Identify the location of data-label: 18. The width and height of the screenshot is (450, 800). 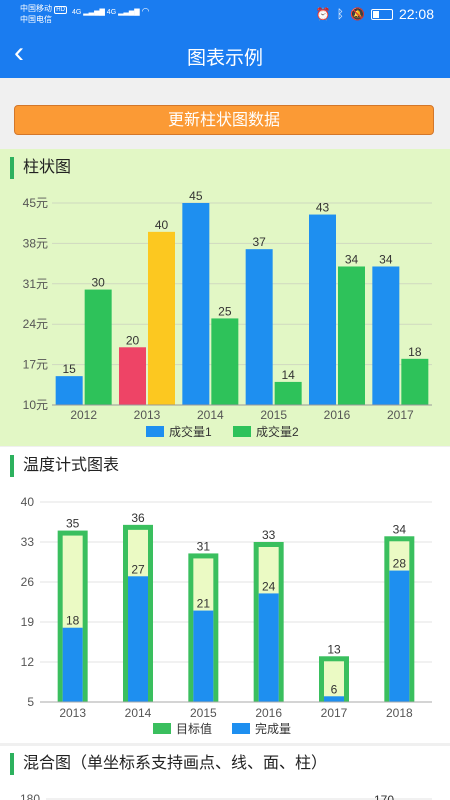
(415, 352).